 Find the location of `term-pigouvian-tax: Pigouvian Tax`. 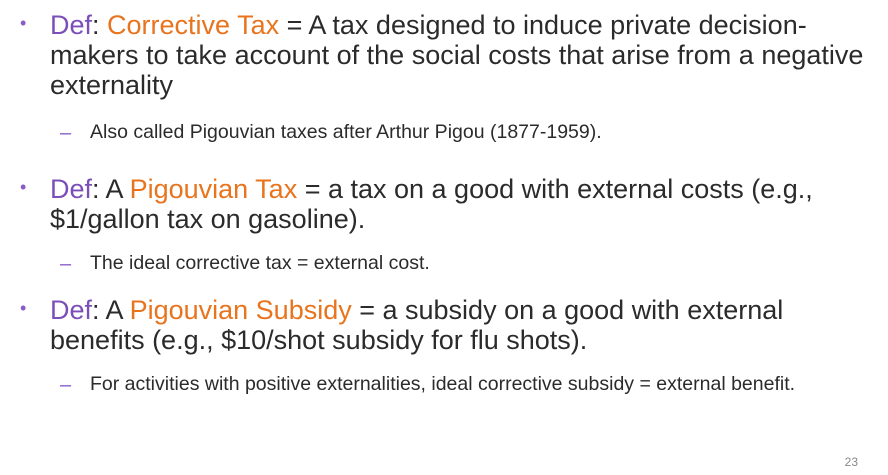

term-pigouvian-tax: Pigouvian Tax is located at coordinates (213, 189).